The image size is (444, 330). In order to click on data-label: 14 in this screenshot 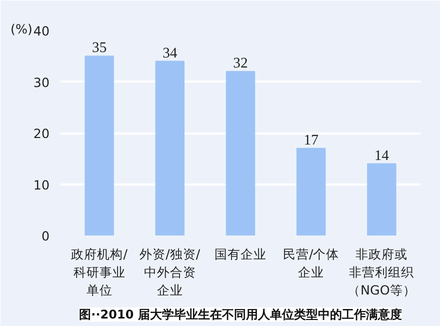, I will do `click(382, 156)`.